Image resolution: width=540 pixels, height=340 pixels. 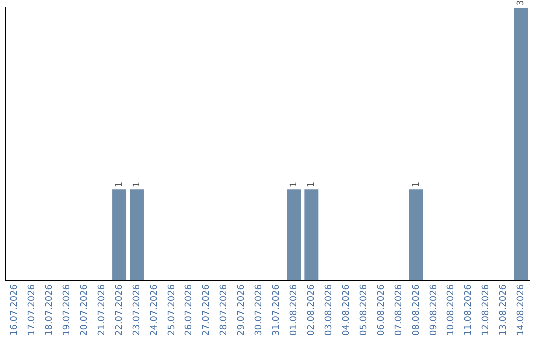 What do you see at coordinates (207, 310) in the screenshot?
I see `x-tick-label: 27.07.2026` at bounding box center [207, 310].